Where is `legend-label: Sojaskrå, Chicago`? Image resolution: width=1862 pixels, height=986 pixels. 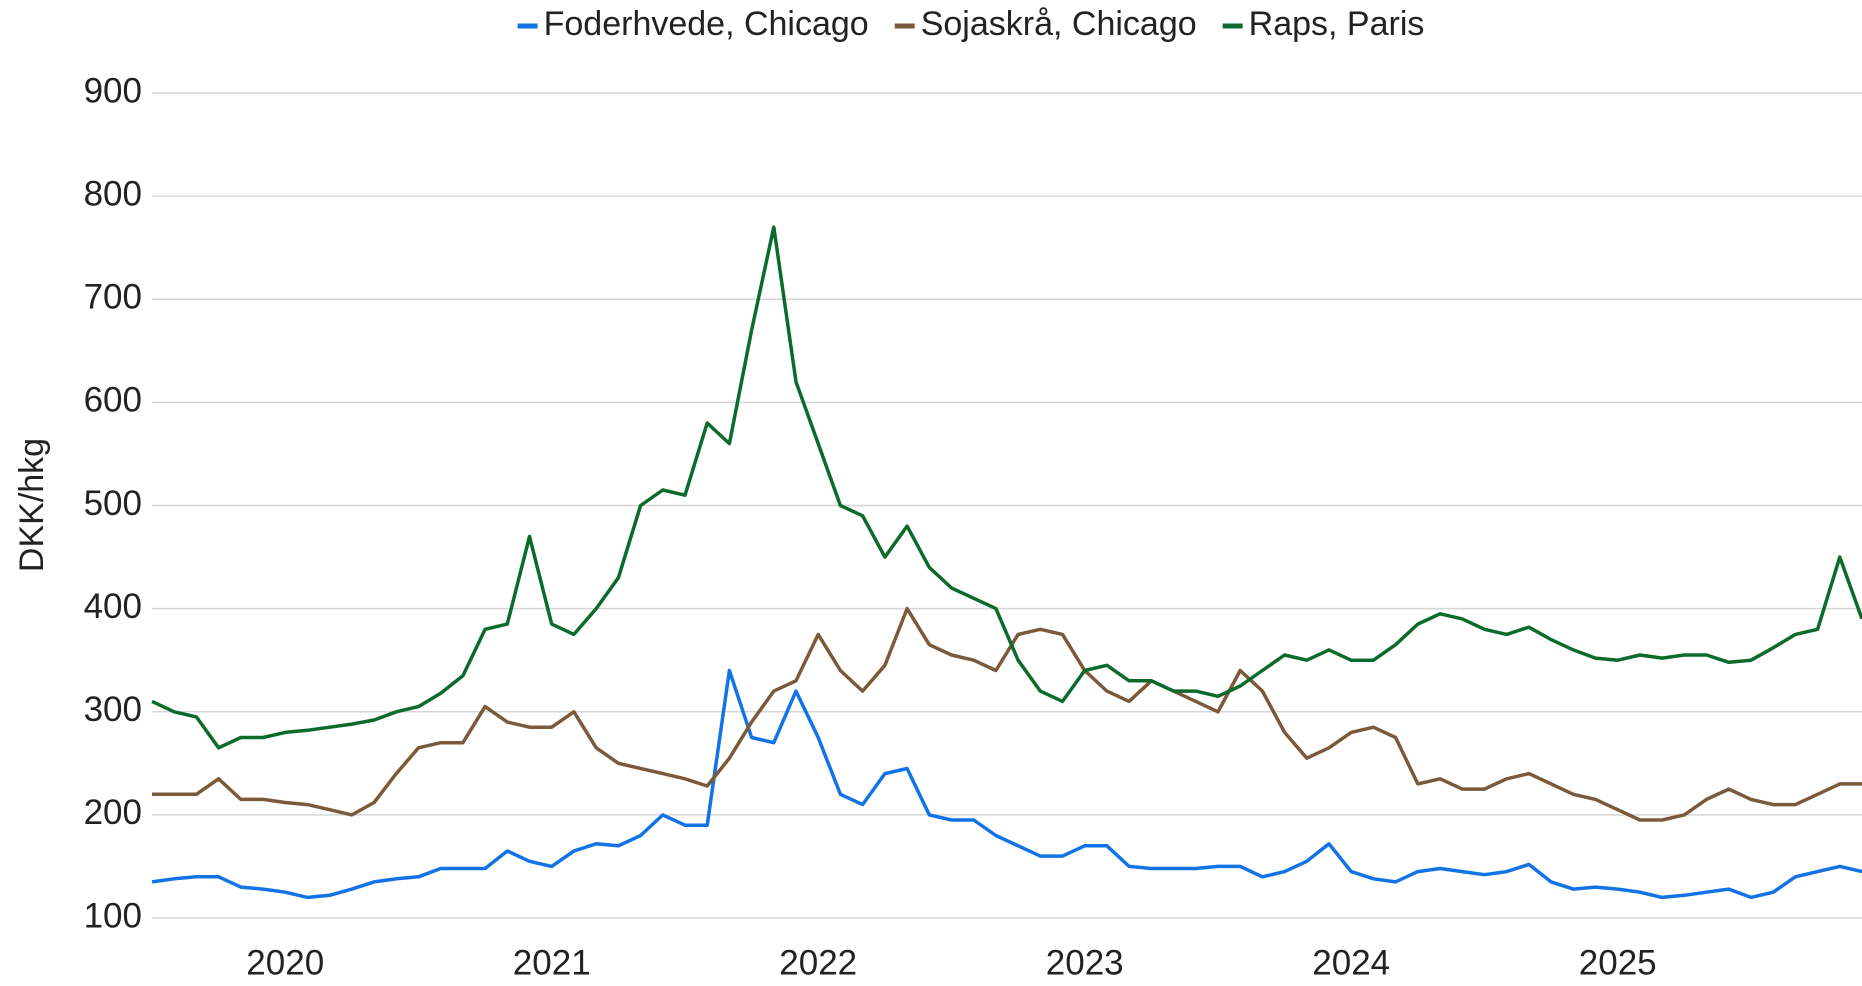
legend-label: Sojaskrå, Chicago is located at coordinates (1059, 24).